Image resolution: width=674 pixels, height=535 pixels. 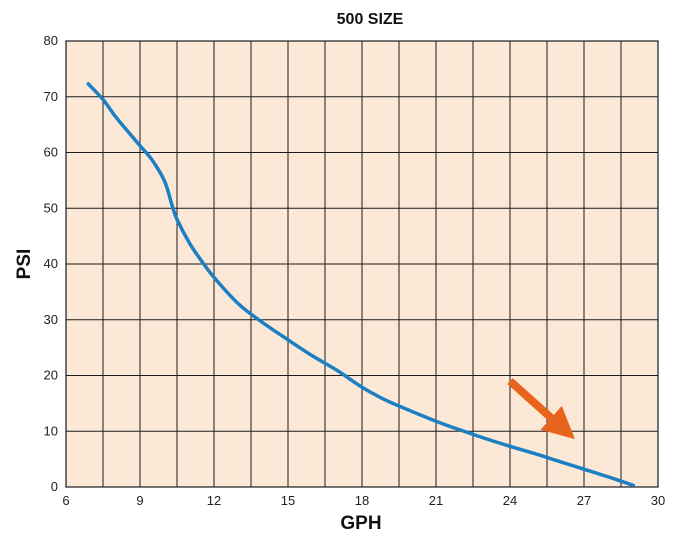 What do you see at coordinates (436, 500) in the screenshot?
I see `x-tick-label-21: 21` at bounding box center [436, 500].